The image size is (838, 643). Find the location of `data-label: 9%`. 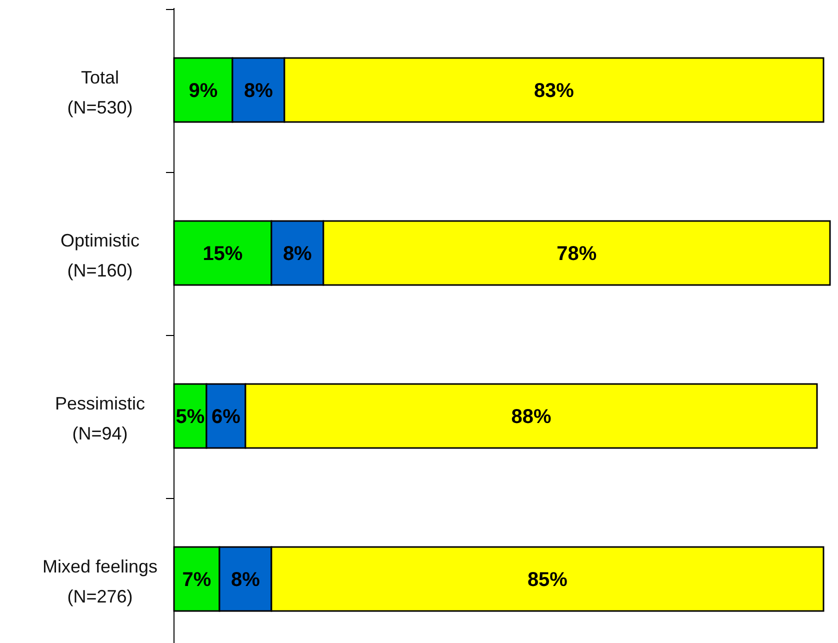

data-label: 9% is located at coordinates (203, 91).